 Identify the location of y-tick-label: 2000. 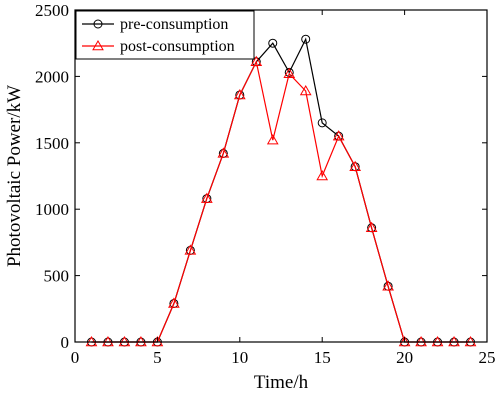
(52, 76).